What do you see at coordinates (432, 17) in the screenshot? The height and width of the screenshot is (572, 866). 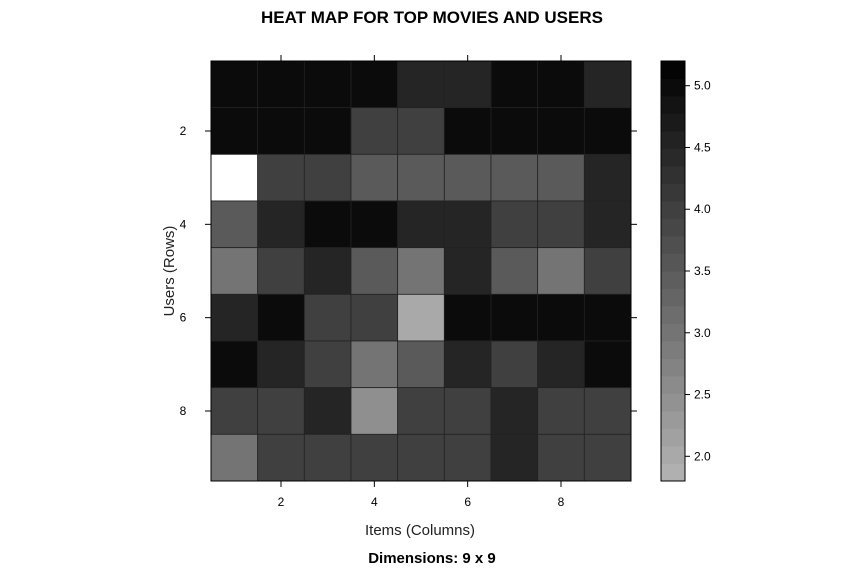 I see `chart-title: HEAT MAP FOR TOP MOVIES AND USERS` at bounding box center [432, 17].